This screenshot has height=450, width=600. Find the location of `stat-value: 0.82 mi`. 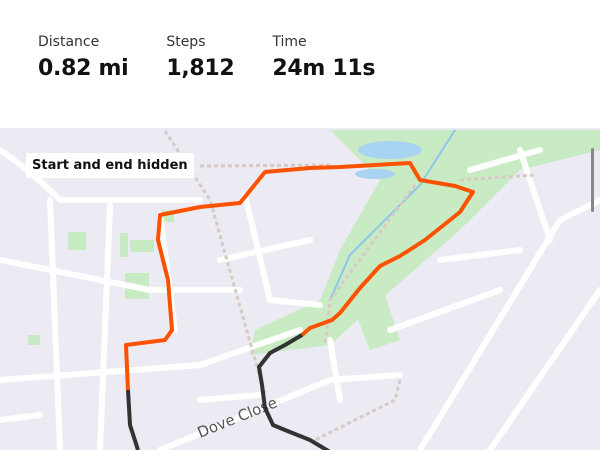

stat-value: 0.82 mi is located at coordinates (83, 68).